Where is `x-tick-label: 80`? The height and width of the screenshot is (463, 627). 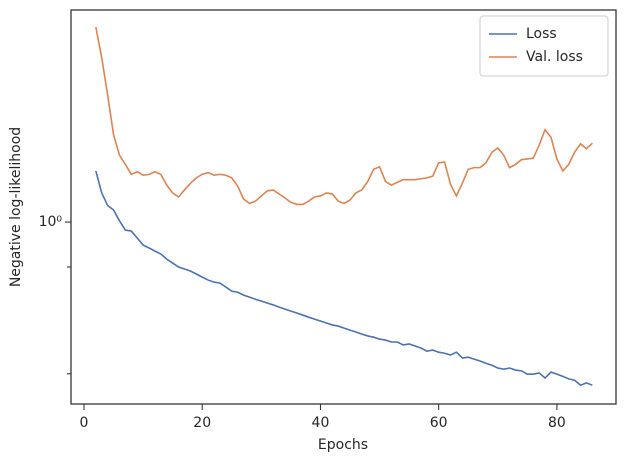 x-tick-label: 80 is located at coordinates (557, 423).